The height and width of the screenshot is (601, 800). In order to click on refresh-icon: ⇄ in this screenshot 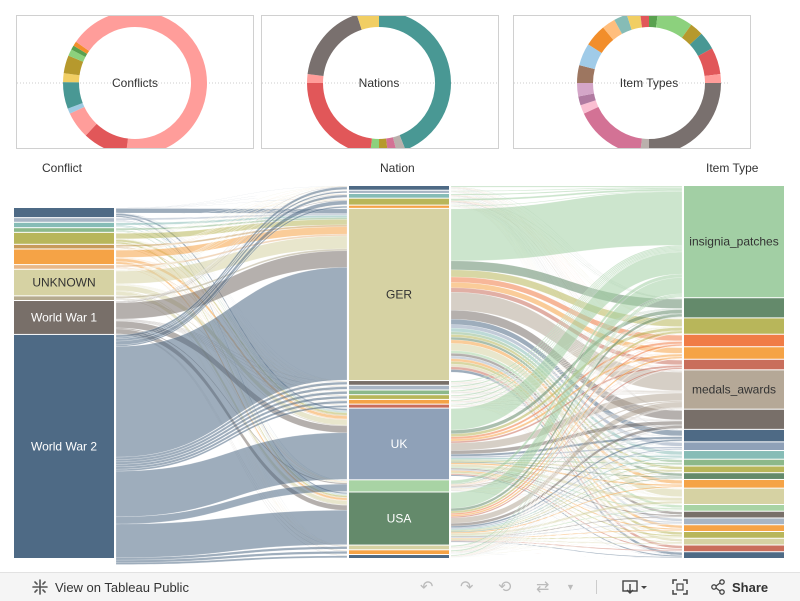, I will do `click(543, 587)`.